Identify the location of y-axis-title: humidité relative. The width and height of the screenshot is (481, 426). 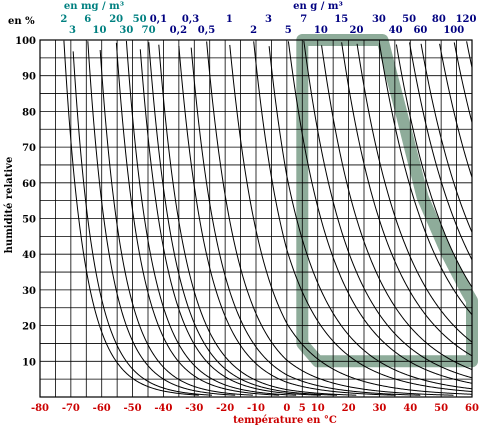
(9, 205).